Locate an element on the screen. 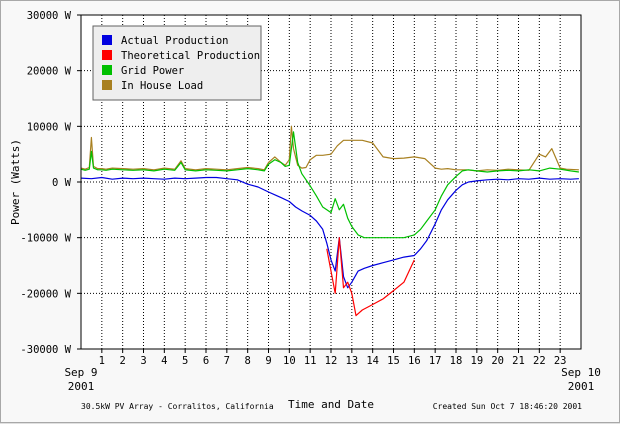 This screenshot has width=620, height=424. y-tick-label: 10000 W is located at coordinates (49, 127).